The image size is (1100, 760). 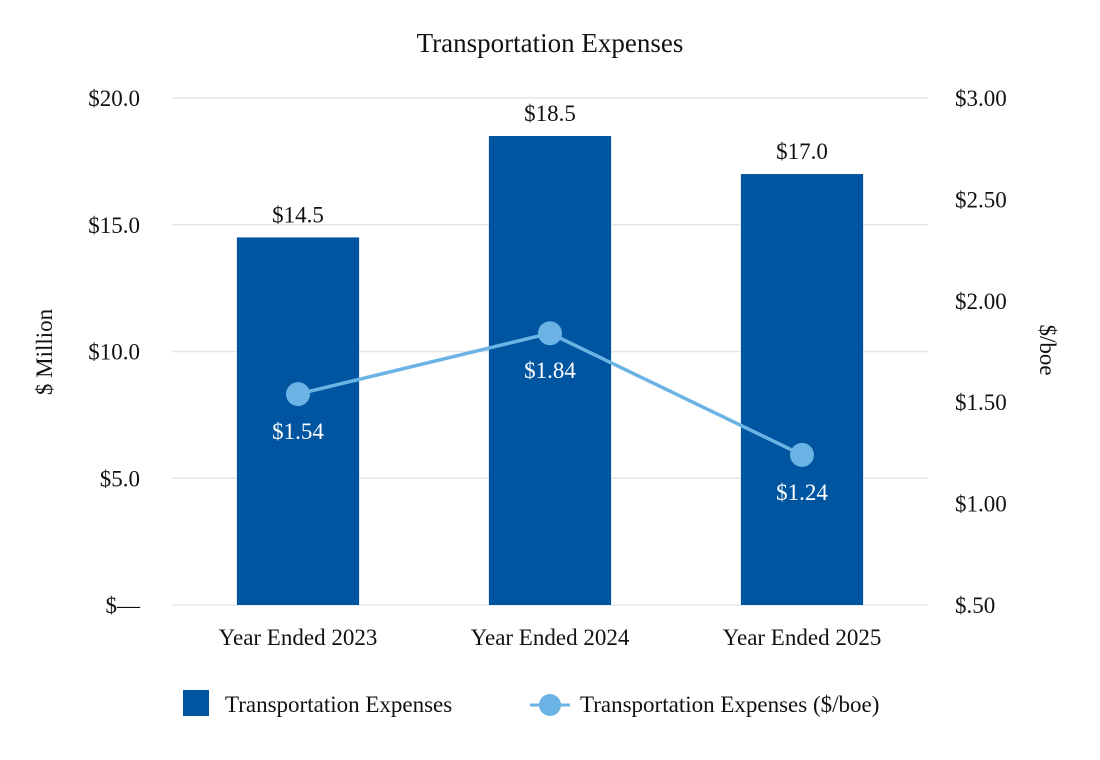 What do you see at coordinates (298, 214) in the screenshot?
I see `bar-data-label: $14.5` at bounding box center [298, 214].